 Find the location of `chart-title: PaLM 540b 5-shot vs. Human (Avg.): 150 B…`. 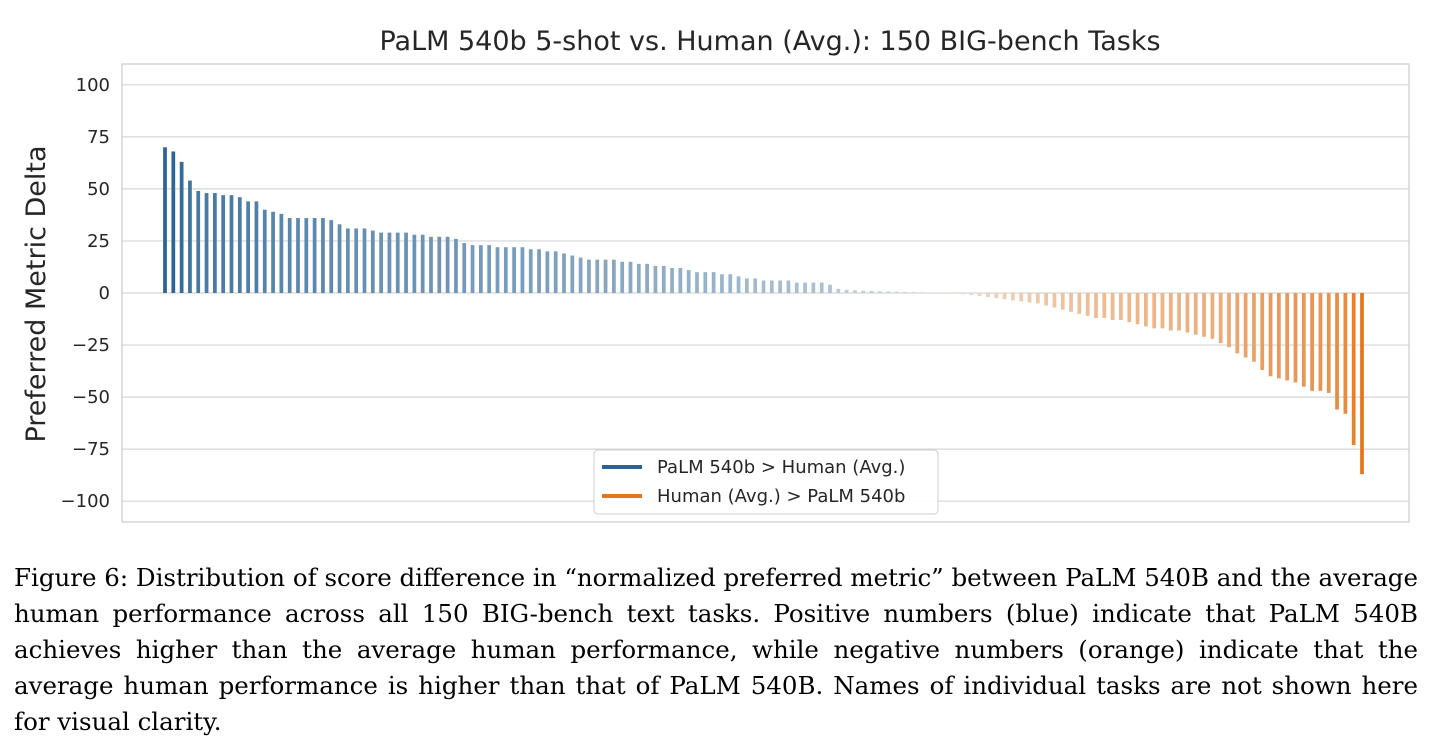

chart-title: PaLM 540b 5-shot vs. Human (Avg.): 150 B… is located at coordinates (769, 41).